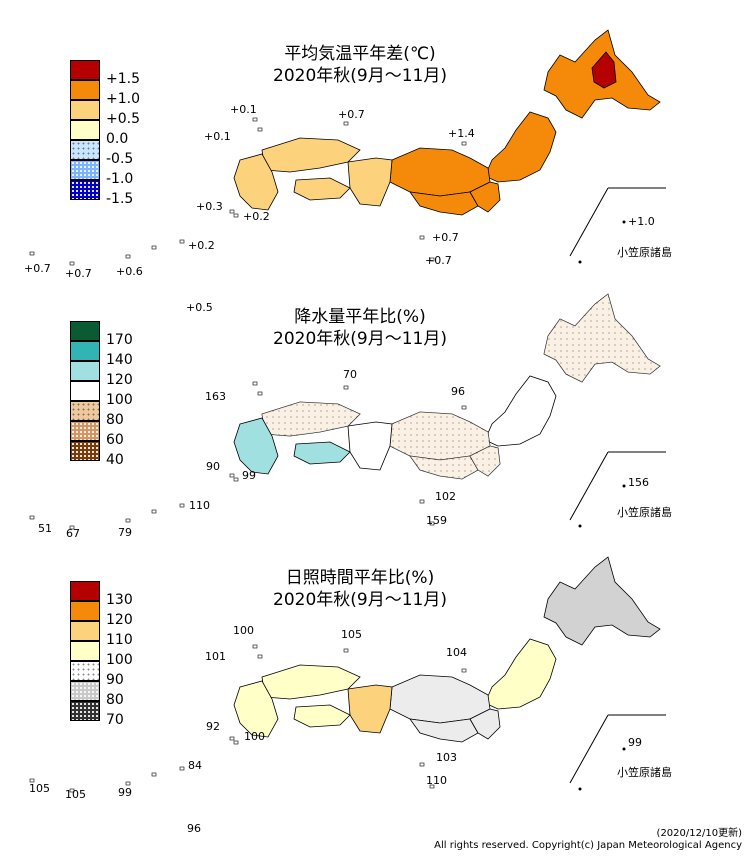 The height and width of the screenshot is (860, 750). Describe the element at coordinates (201, 245) in the screenshot. I see `value-label: +0.2` at that location.